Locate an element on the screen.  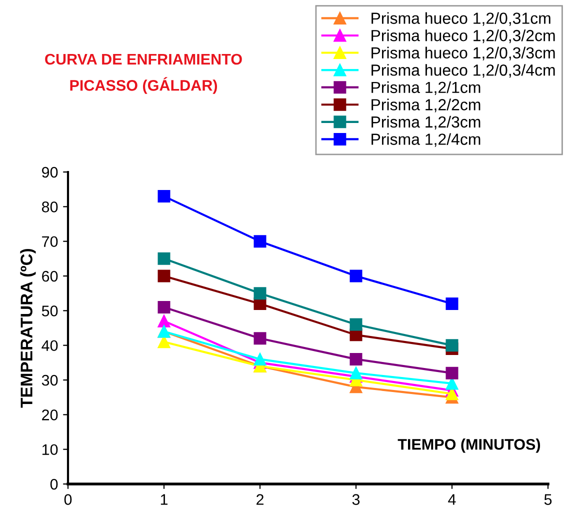
legend-label: Prisma hueco 1,2/0,3/2cm is located at coordinates (463, 37).